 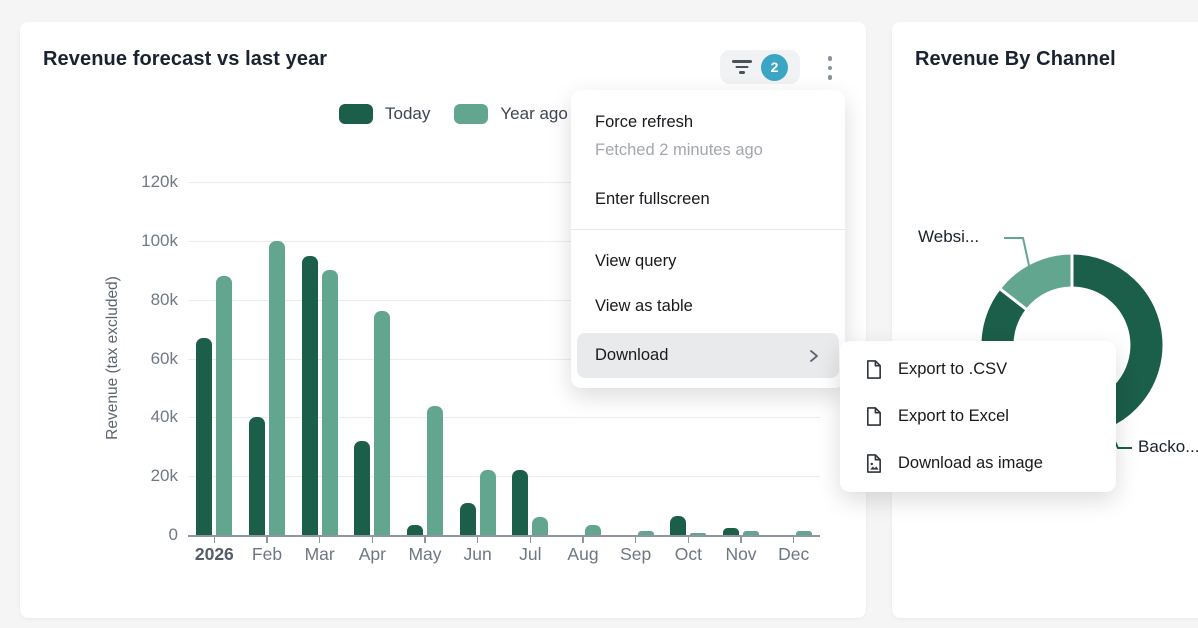 What do you see at coordinates (329, 402) in the screenshot?
I see `bar-year-ago-Mar` at bounding box center [329, 402].